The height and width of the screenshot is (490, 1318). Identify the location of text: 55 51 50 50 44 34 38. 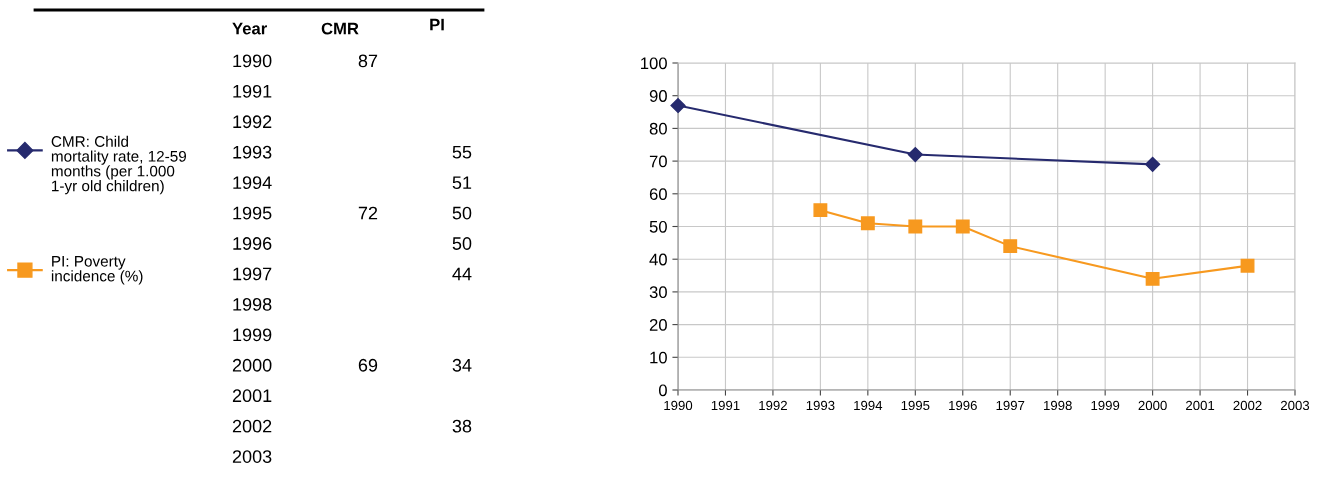
(462, 289).